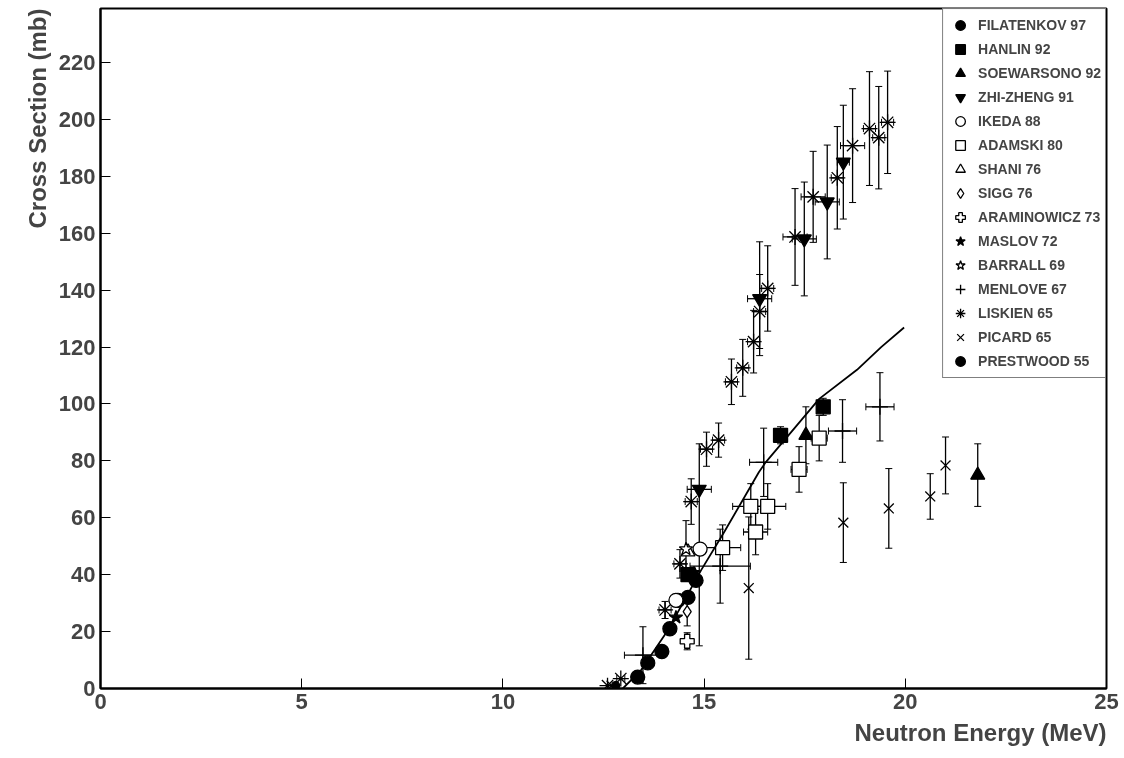 The height and width of the screenshot is (758, 1124). Describe the element at coordinates (1022, 289) in the screenshot. I see `legend-label: MENLOVE 67` at that location.